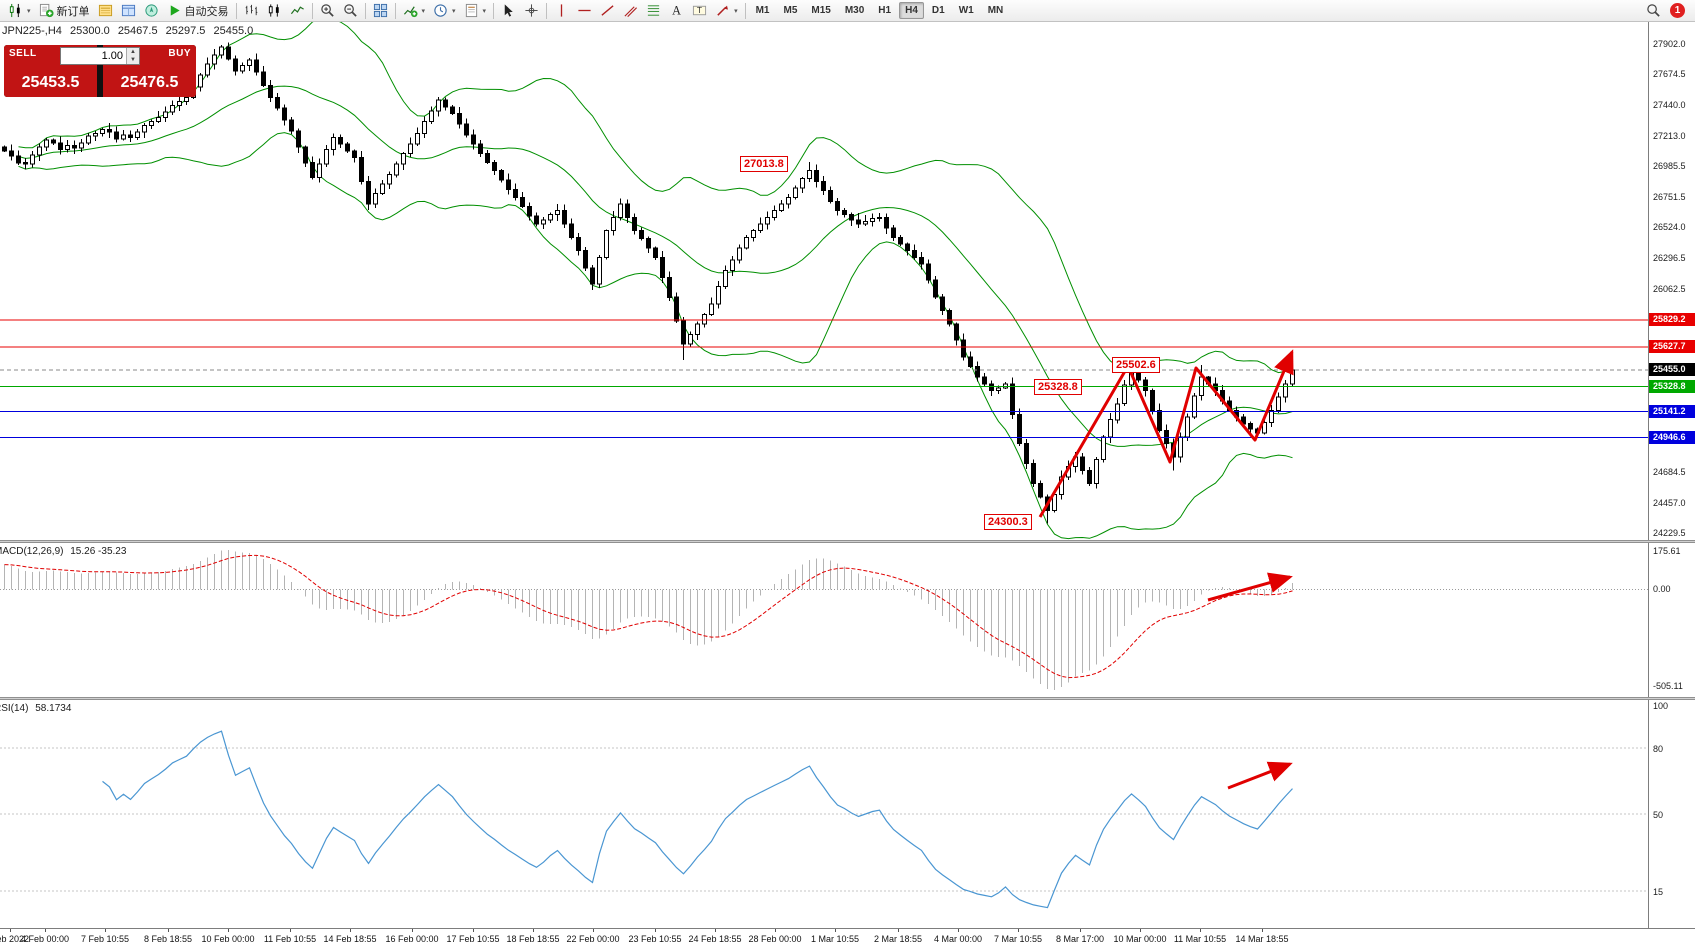  I want to click on templates-button: ▾, so click(475, 10).